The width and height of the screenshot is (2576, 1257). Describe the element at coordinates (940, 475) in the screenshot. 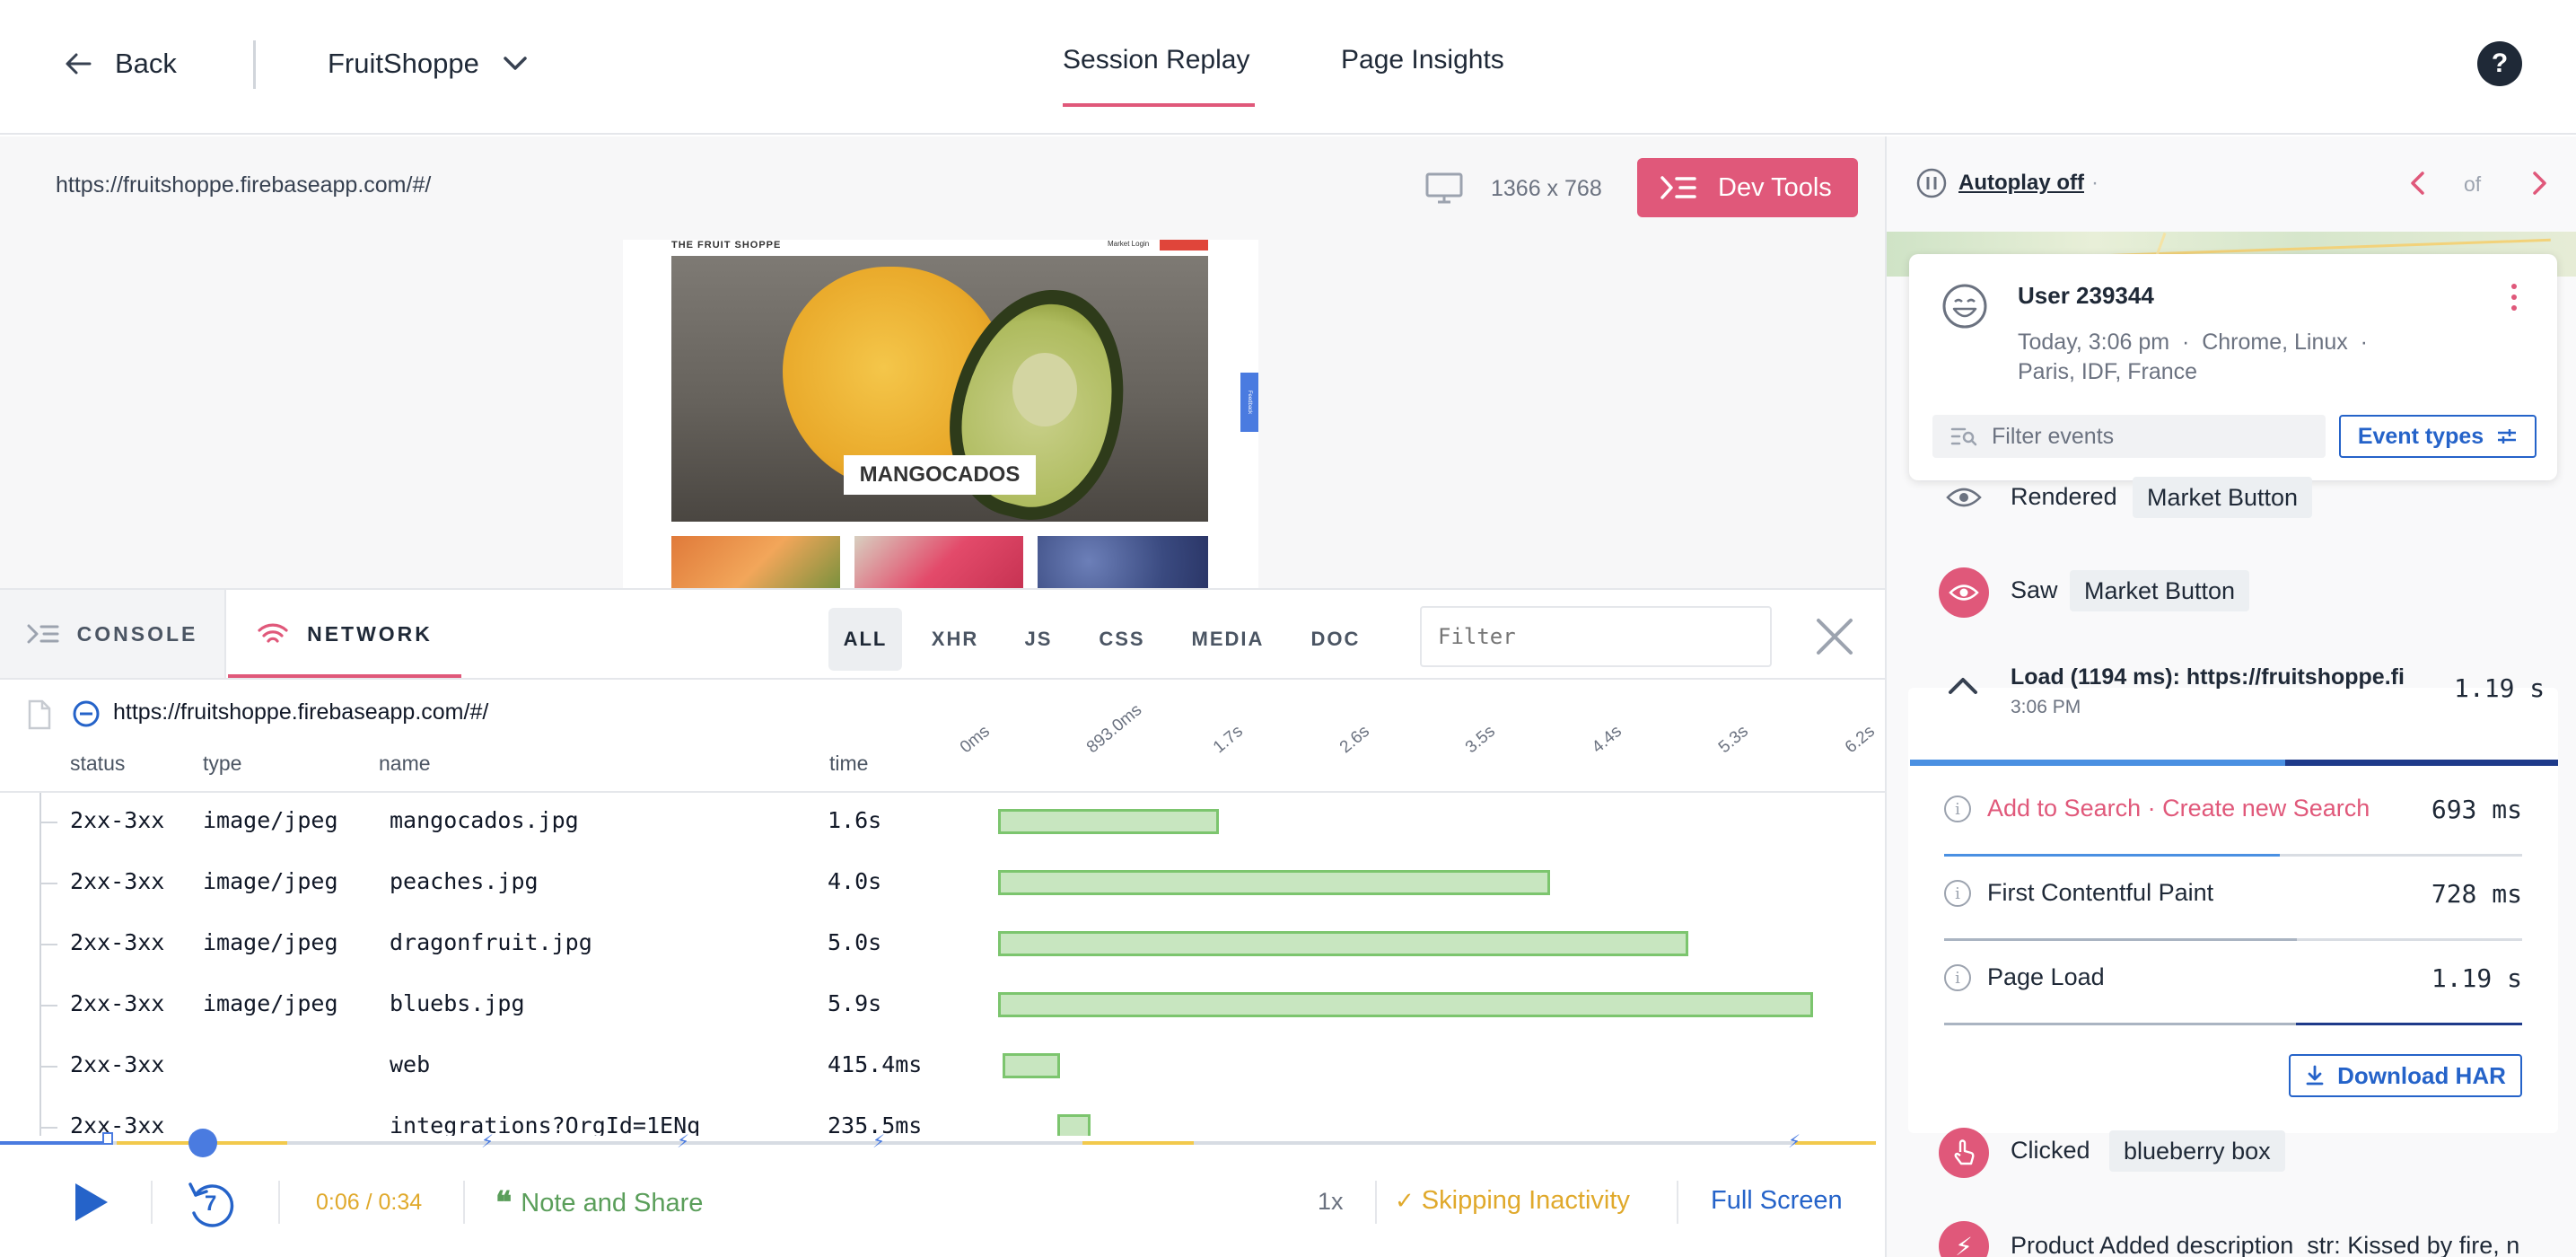

I see `hero-label-box: MANGOCADOS` at that location.